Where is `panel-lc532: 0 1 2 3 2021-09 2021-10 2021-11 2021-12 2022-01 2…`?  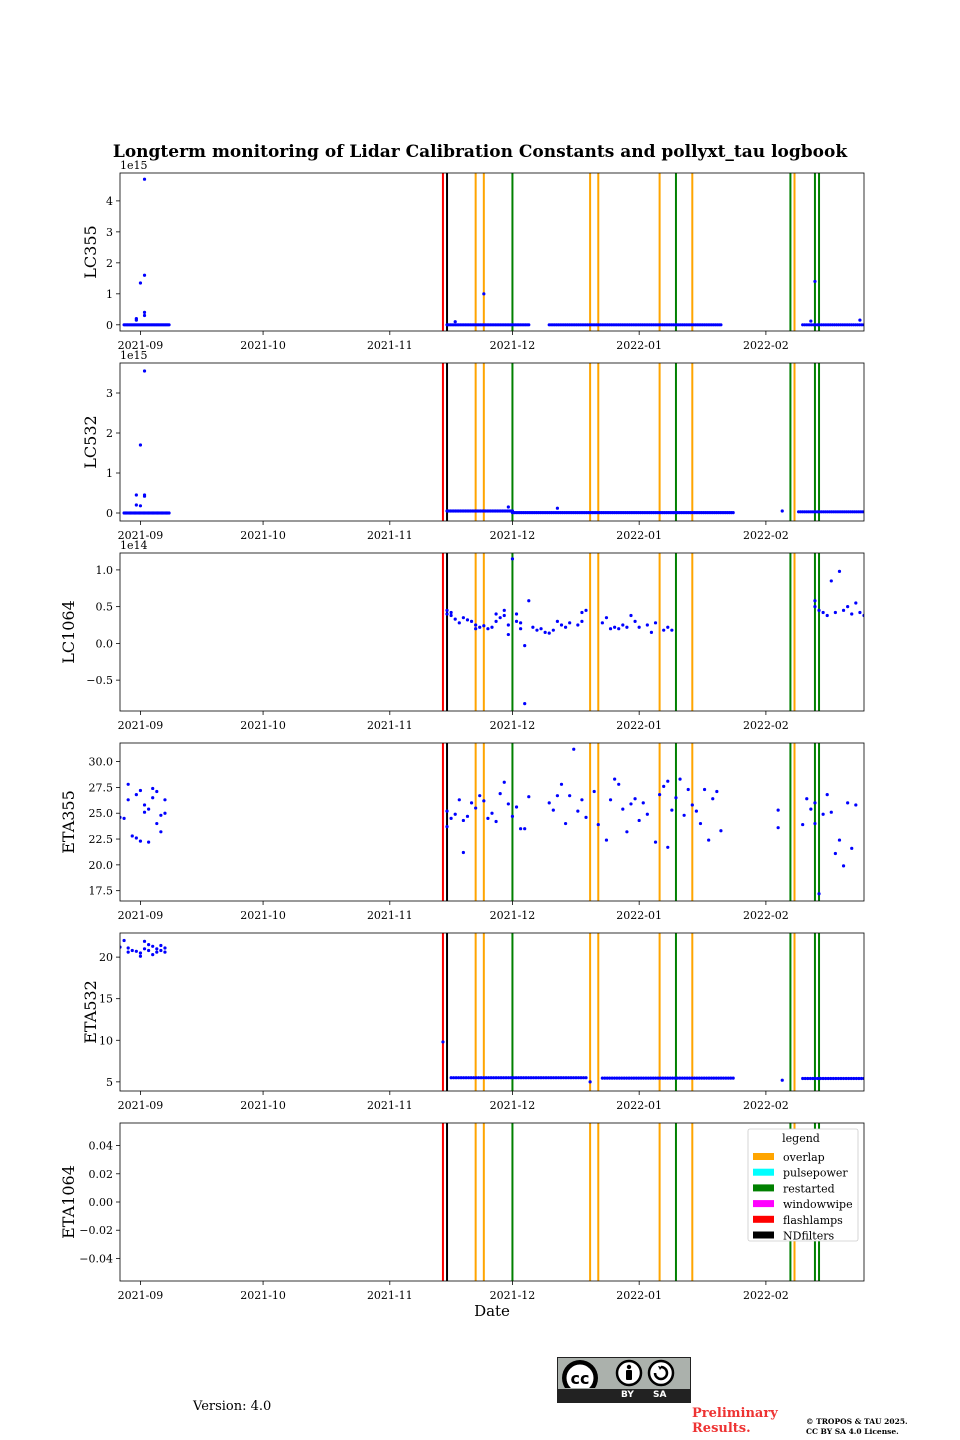 panel-lc532: 0 1 2 3 2021-09 2021-10 2021-11 2021-12 2022-01 2… is located at coordinates (473, 445).